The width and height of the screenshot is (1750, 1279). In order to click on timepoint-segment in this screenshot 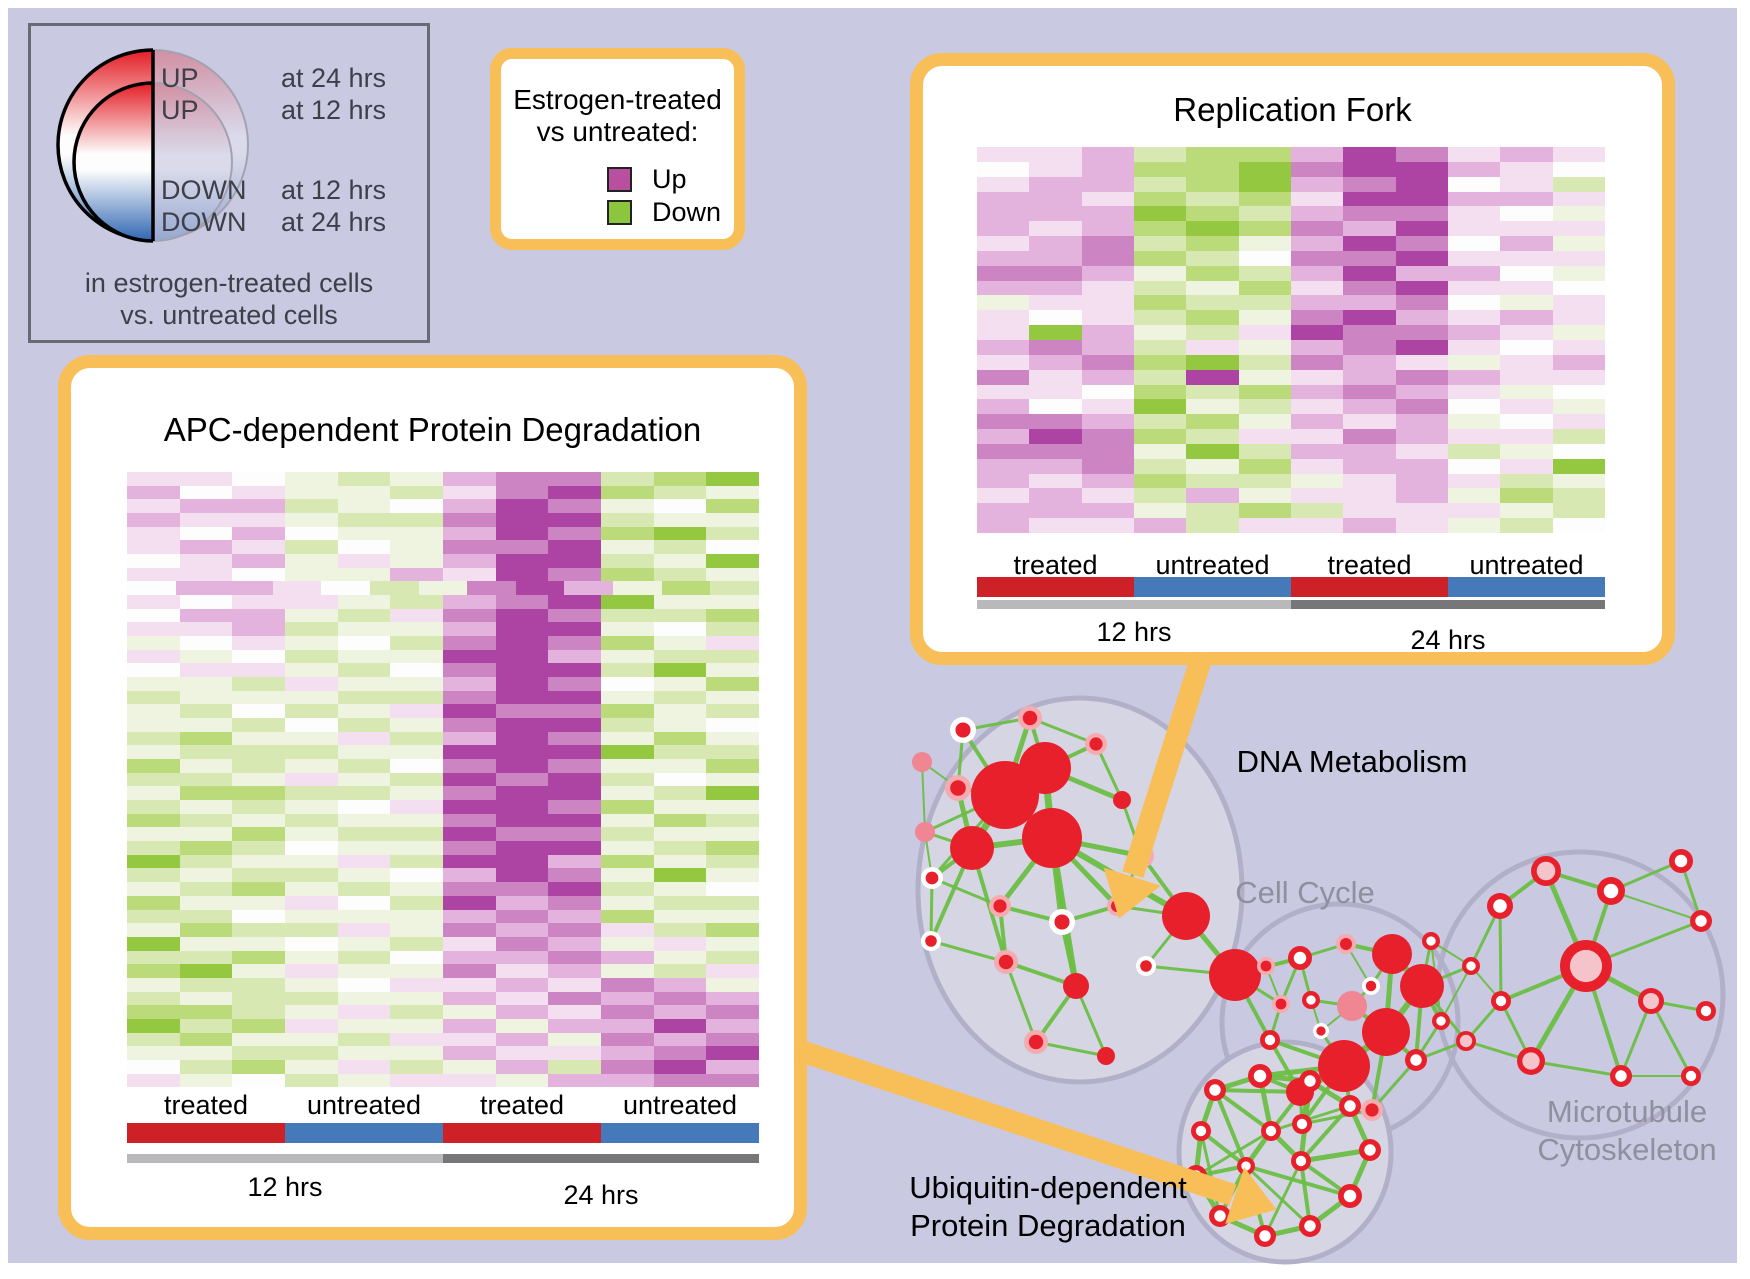, I will do `click(601, 1158)`.